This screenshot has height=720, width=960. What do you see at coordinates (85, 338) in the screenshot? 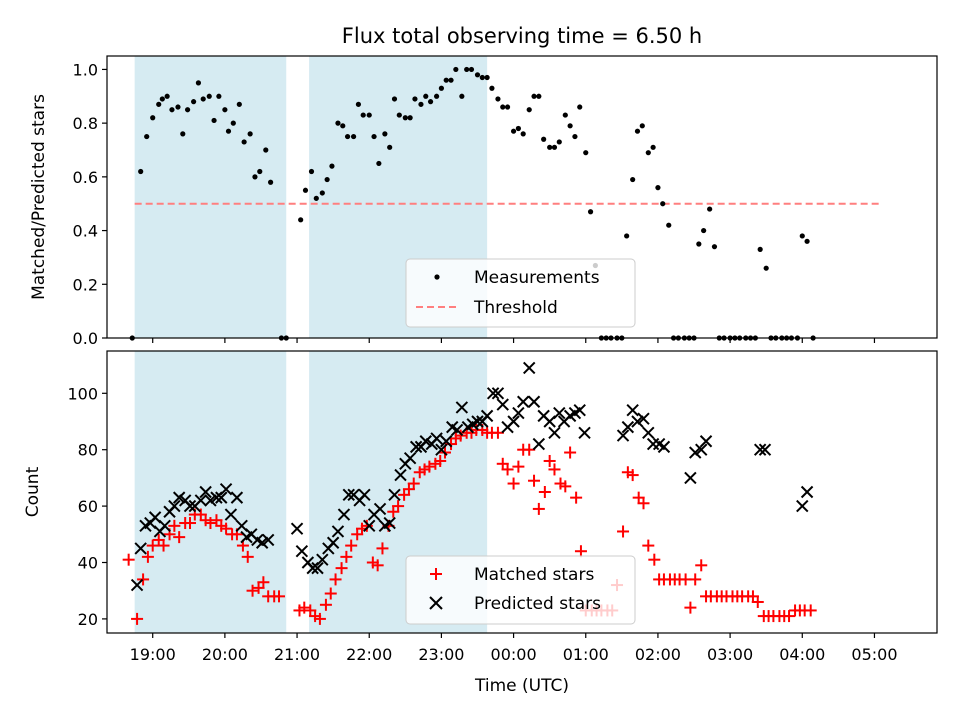
I see `top-ytick-label-0: 0.0` at bounding box center [85, 338].